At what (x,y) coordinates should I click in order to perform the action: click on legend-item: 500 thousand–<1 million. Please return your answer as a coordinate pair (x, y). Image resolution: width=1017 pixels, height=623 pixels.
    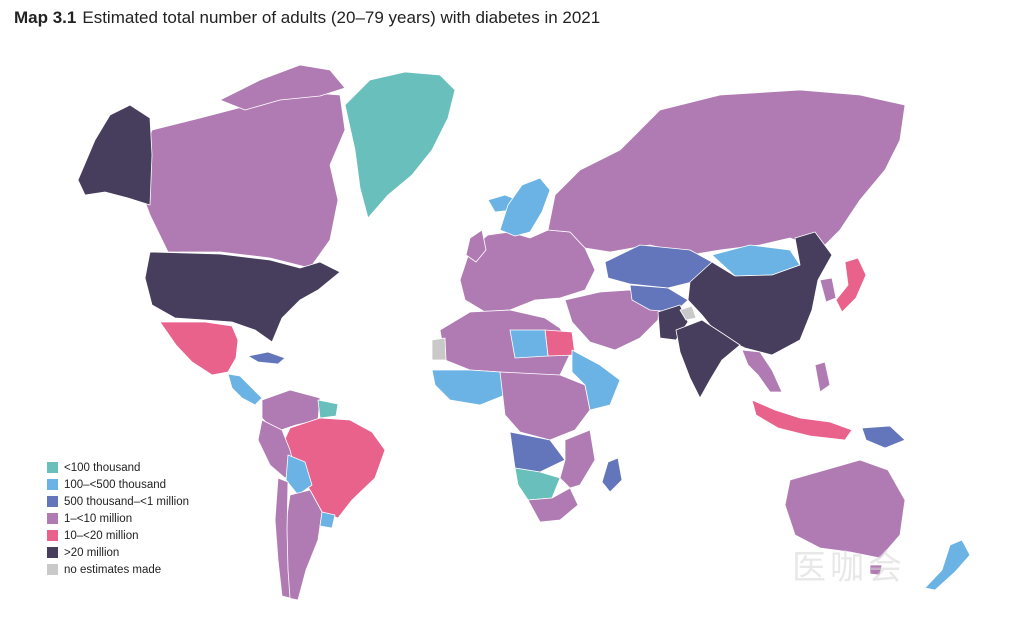
    Looking at the image, I should click on (118, 501).